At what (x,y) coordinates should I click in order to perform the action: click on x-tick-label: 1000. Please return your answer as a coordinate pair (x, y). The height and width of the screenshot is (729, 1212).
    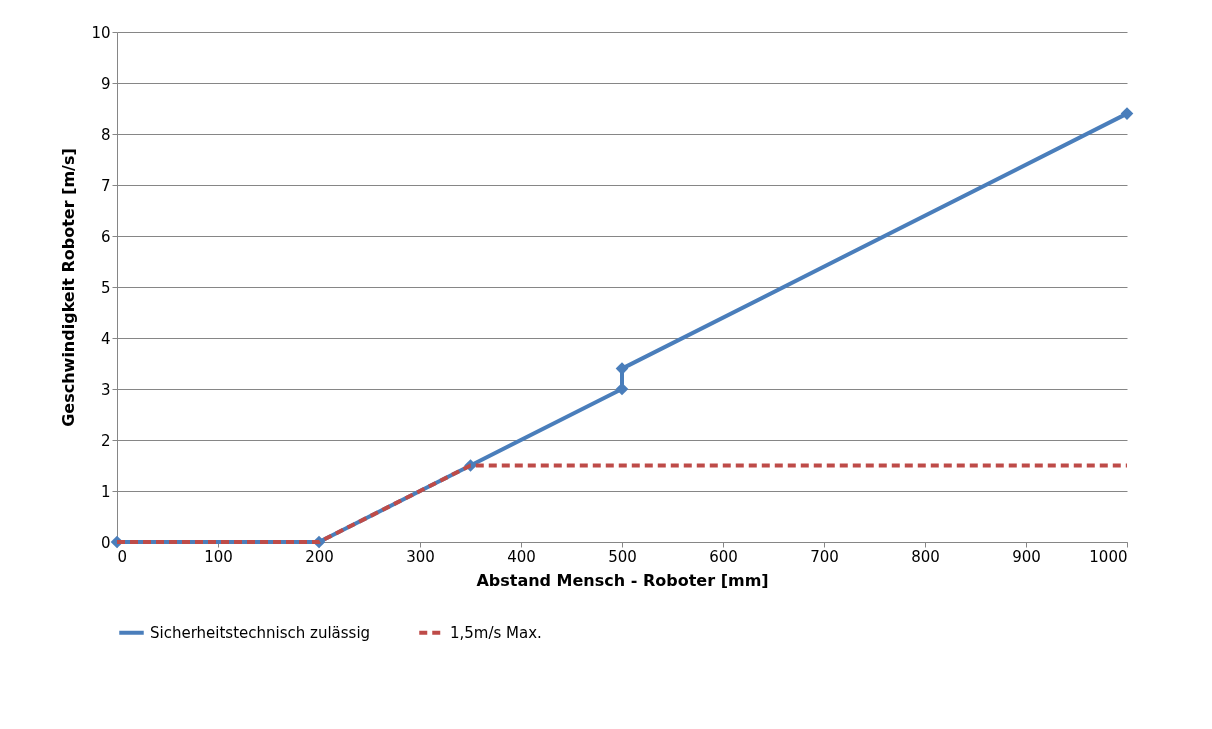
    Looking at the image, I should click on (1108, 556).